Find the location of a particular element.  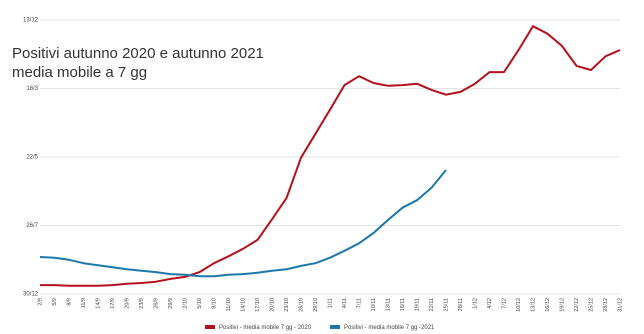

x-tick-label: 20/9 is located at coordinates (127, 303).